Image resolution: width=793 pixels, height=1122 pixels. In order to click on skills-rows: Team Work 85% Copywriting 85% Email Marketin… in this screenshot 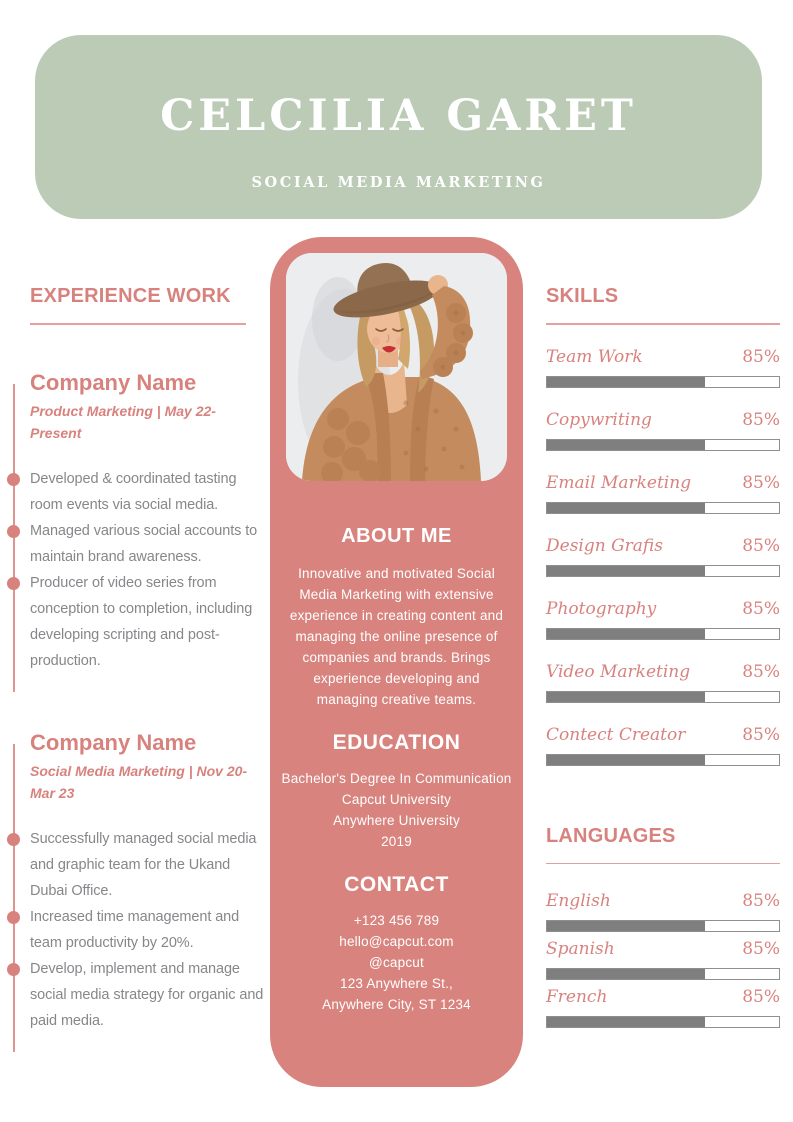, I will do `click(663, 556)`.